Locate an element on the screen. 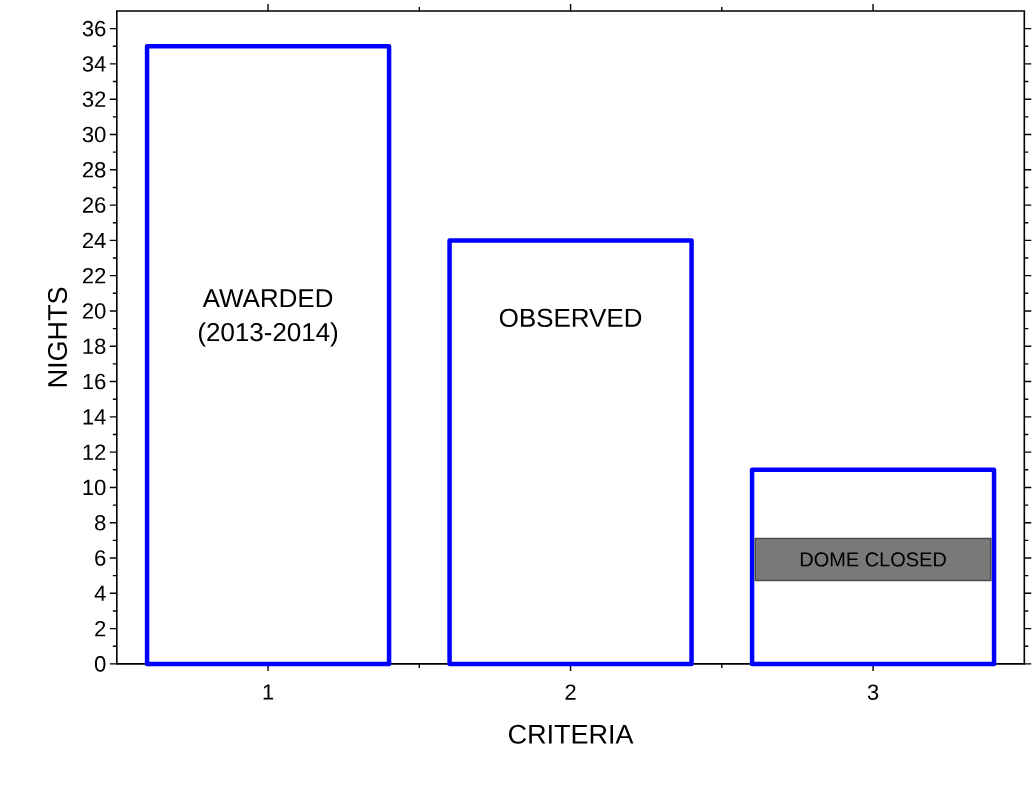 The height and width of the screenshot is (798, 1032). x-axis-title: CRITERIA is located at coordinates (571, 734).